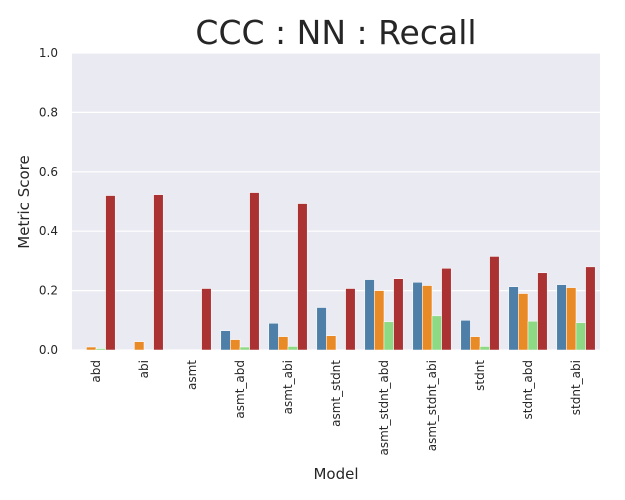 This screenshot has height=500, width=625. I want to click on y-tick-label: 0.0, so click(48, 350).